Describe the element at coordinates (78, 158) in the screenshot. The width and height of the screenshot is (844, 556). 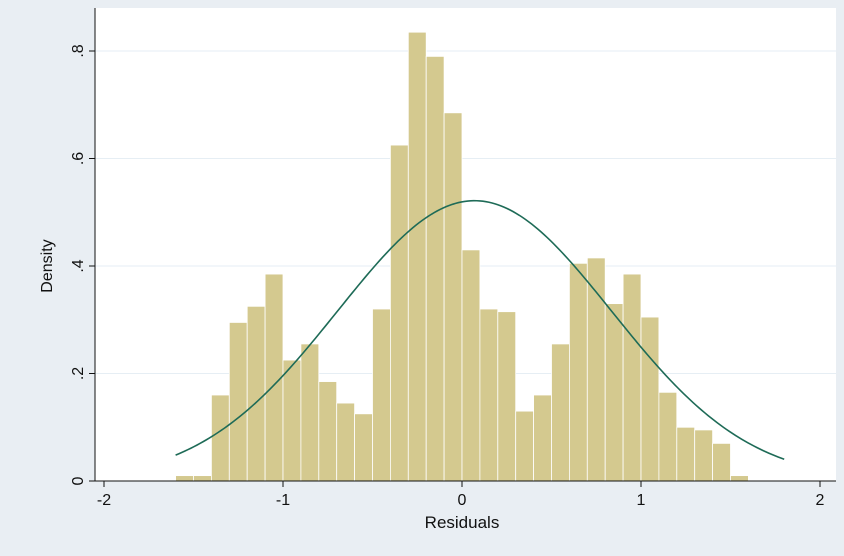
I see `y-tick-label: .6` at that location.